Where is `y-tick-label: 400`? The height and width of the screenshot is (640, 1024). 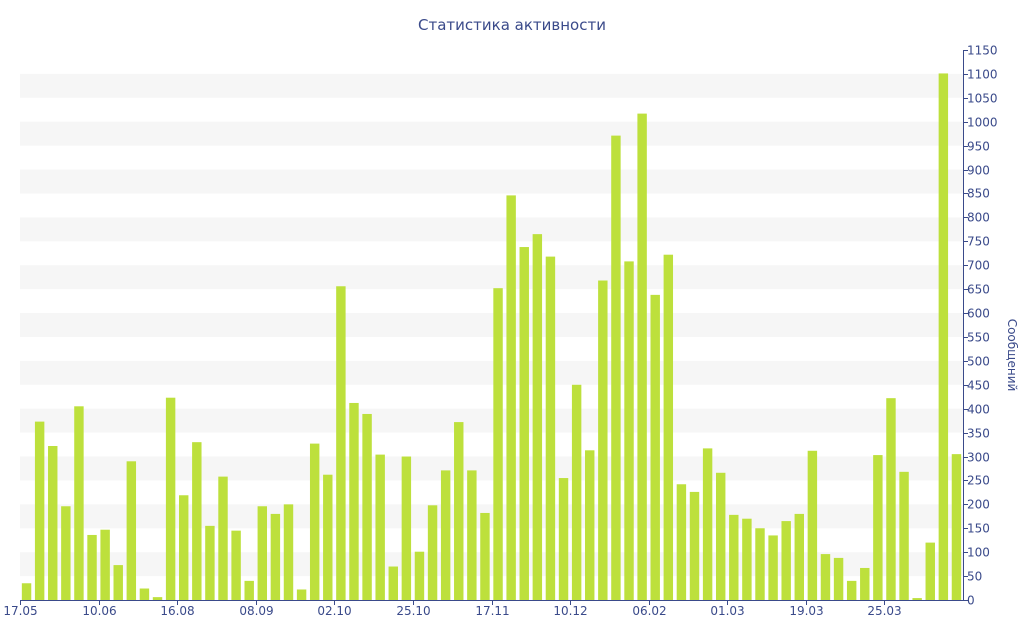
y-tick-label: 400 is located at coordinates (978, 410).